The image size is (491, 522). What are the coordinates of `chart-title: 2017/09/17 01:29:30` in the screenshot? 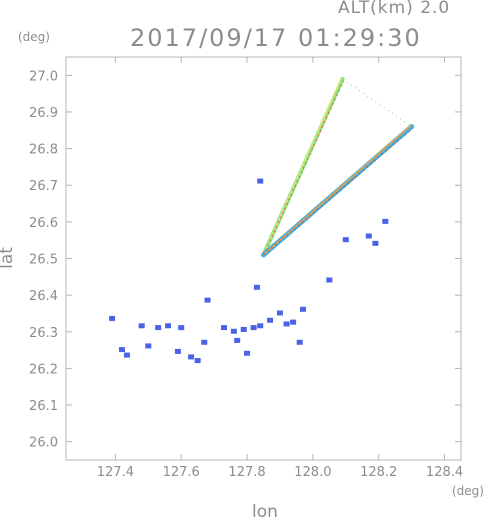 It's located at (276, 38).